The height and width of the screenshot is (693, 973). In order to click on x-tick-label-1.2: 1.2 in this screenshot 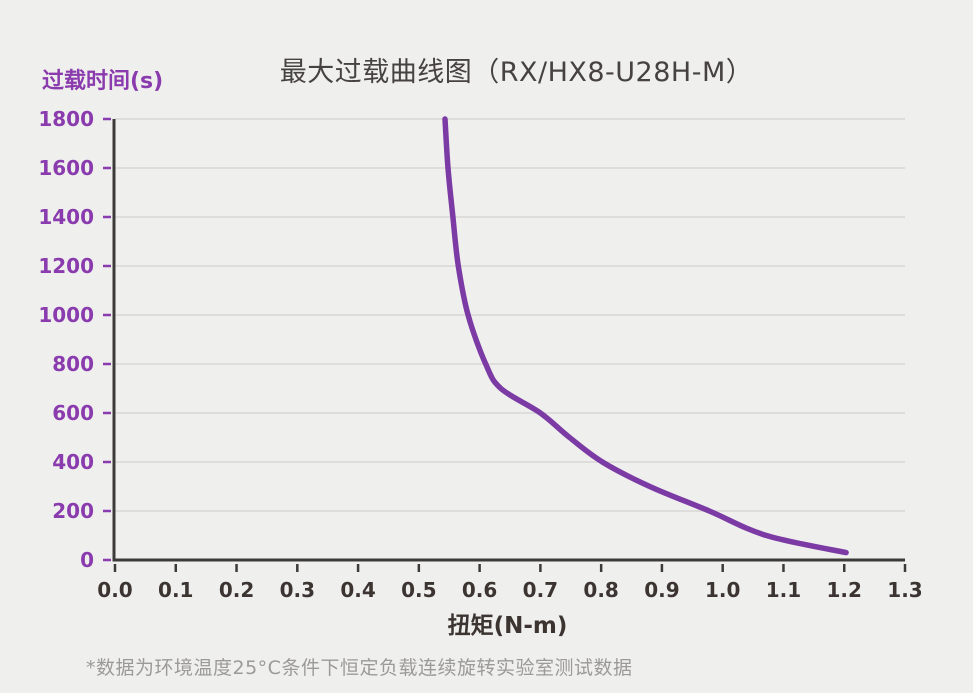, I will do `click(844, 590)`.